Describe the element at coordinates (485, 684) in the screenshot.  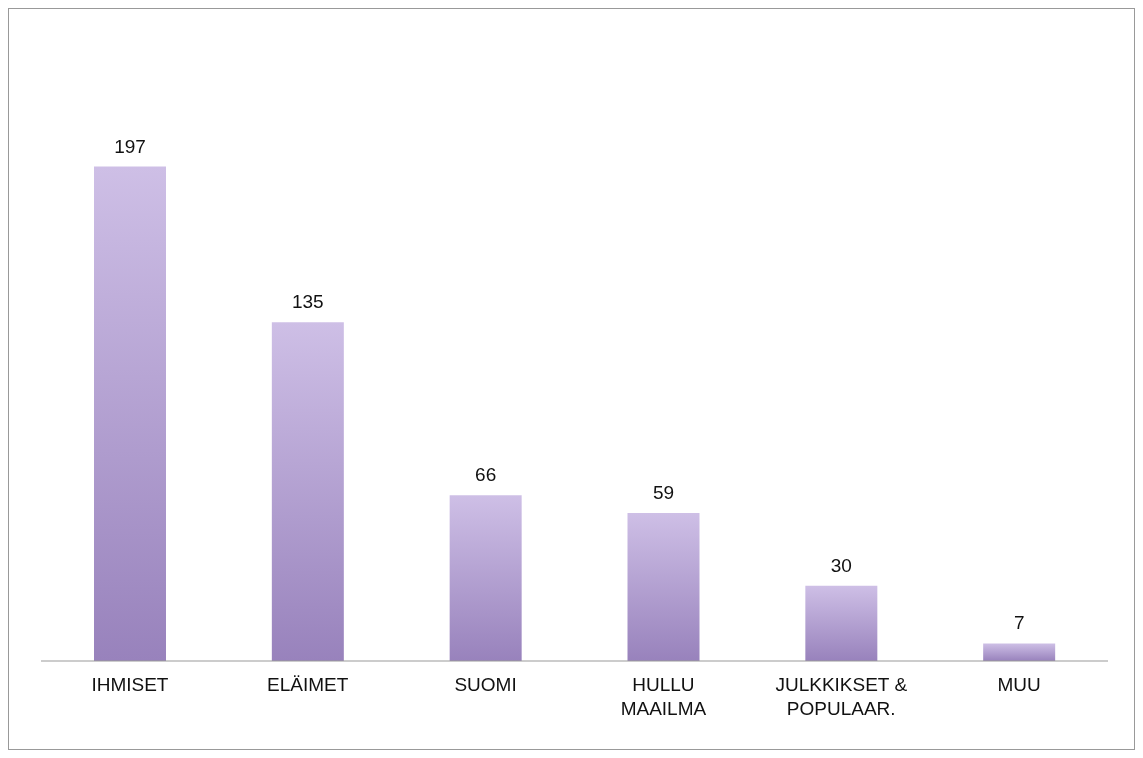
I see `x-tick-label: SUOMI` at that location.